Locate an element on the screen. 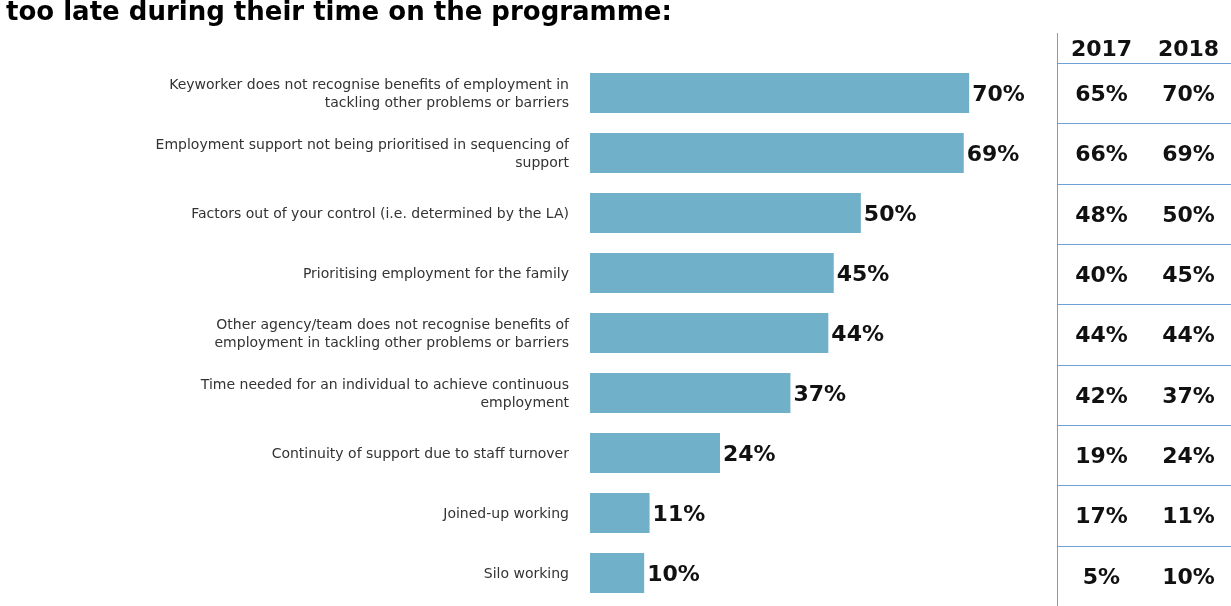 The width and height of the screenshot is (1231, 606). y-tick-label: Continuity of support due to staff turnover is located at coordinates (420, 452).